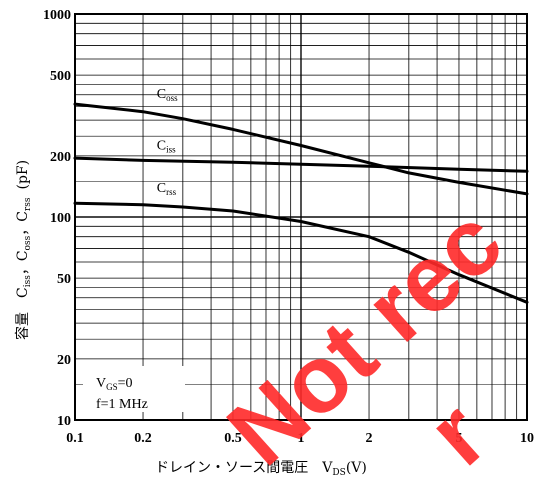 Image resolution: width=535 pixels, height=484 pixels. Describe the element at coordinates (167, 189) in the screenshot. I see `series-label-rss: Crss` at that location.